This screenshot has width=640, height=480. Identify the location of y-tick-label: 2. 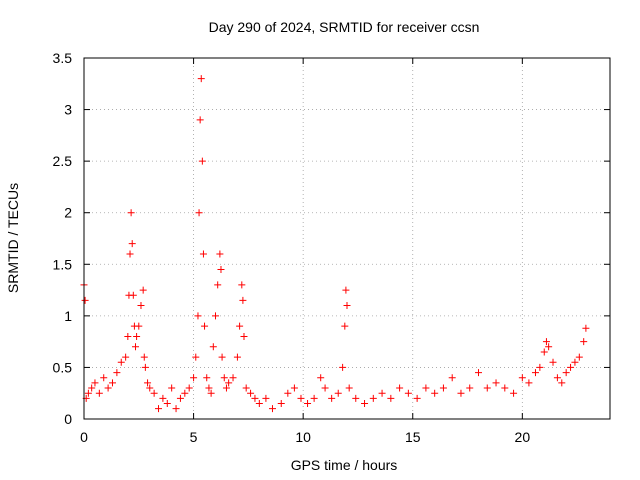
(68, 213).